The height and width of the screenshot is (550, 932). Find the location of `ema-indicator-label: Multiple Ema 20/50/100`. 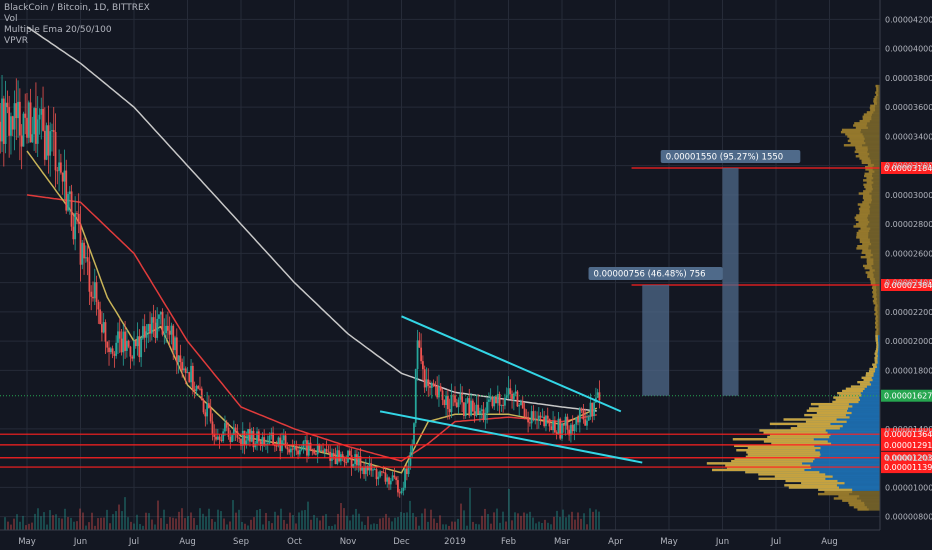

ema-indicator-label: Multiple Ema 20/50/100 is located at coordinates (58, 30).